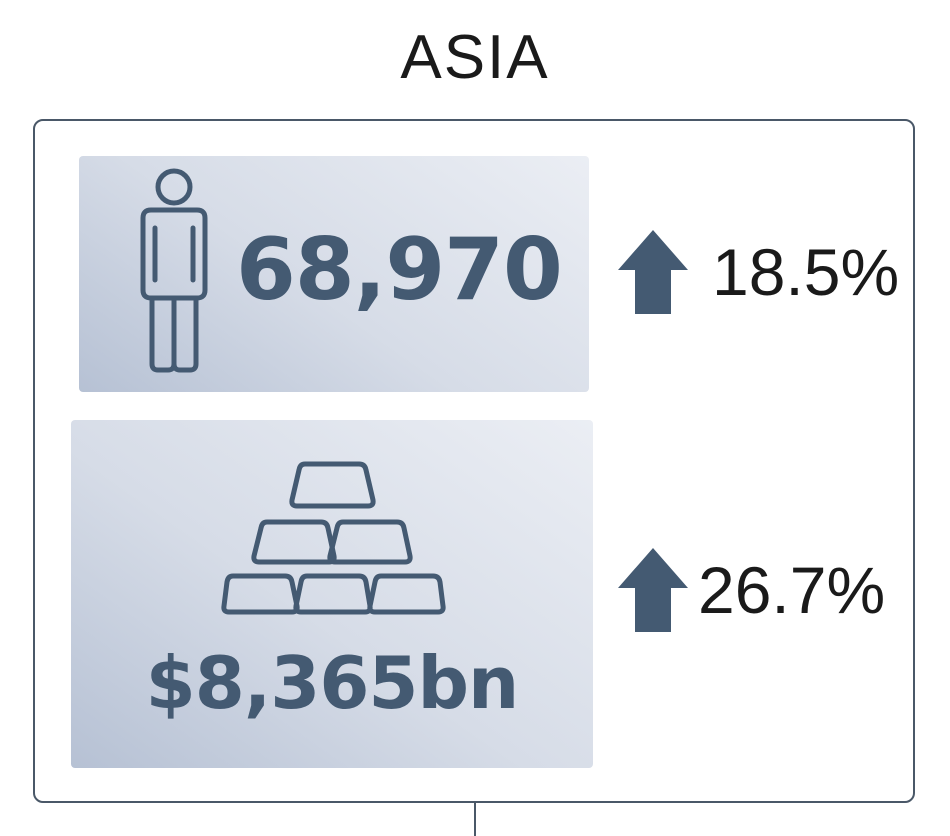 Image resolution: width=950 pixels, height=836 pixels. Describe the element at coordinates (806, 272) in the screenshot. I see `population-change-value: 18.5%` at that location.